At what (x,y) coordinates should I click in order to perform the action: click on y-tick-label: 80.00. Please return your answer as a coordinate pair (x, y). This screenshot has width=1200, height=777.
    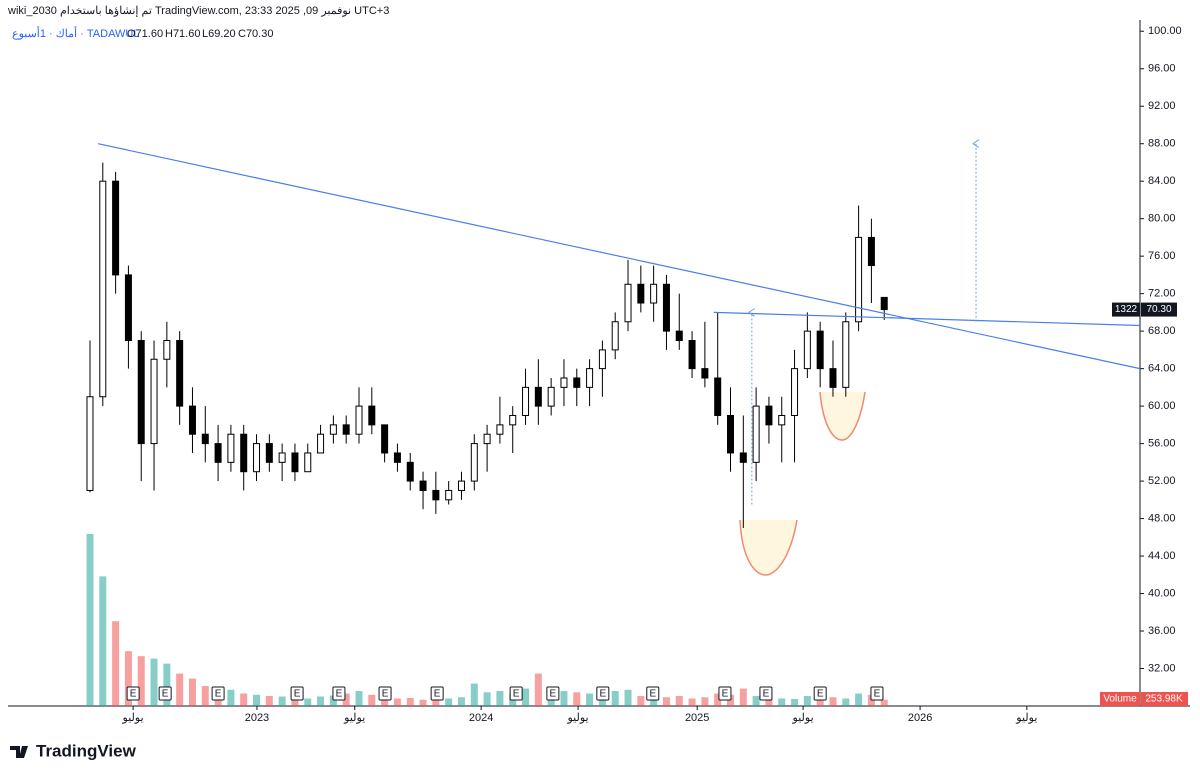
    Looking at the image, I should click on (1162, 219).